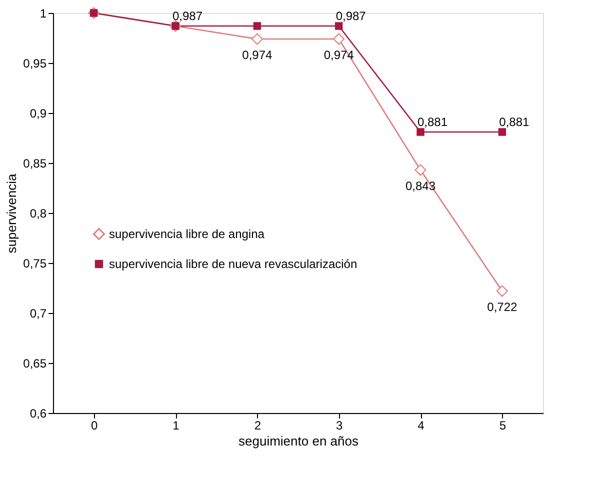 Image resolution: width=609 pixels, height=497 pixels. What do you see at coordinates (38, 213) in the screenshot?
I see `y-tick-label: 0,8` at bounding box center [38, 213].